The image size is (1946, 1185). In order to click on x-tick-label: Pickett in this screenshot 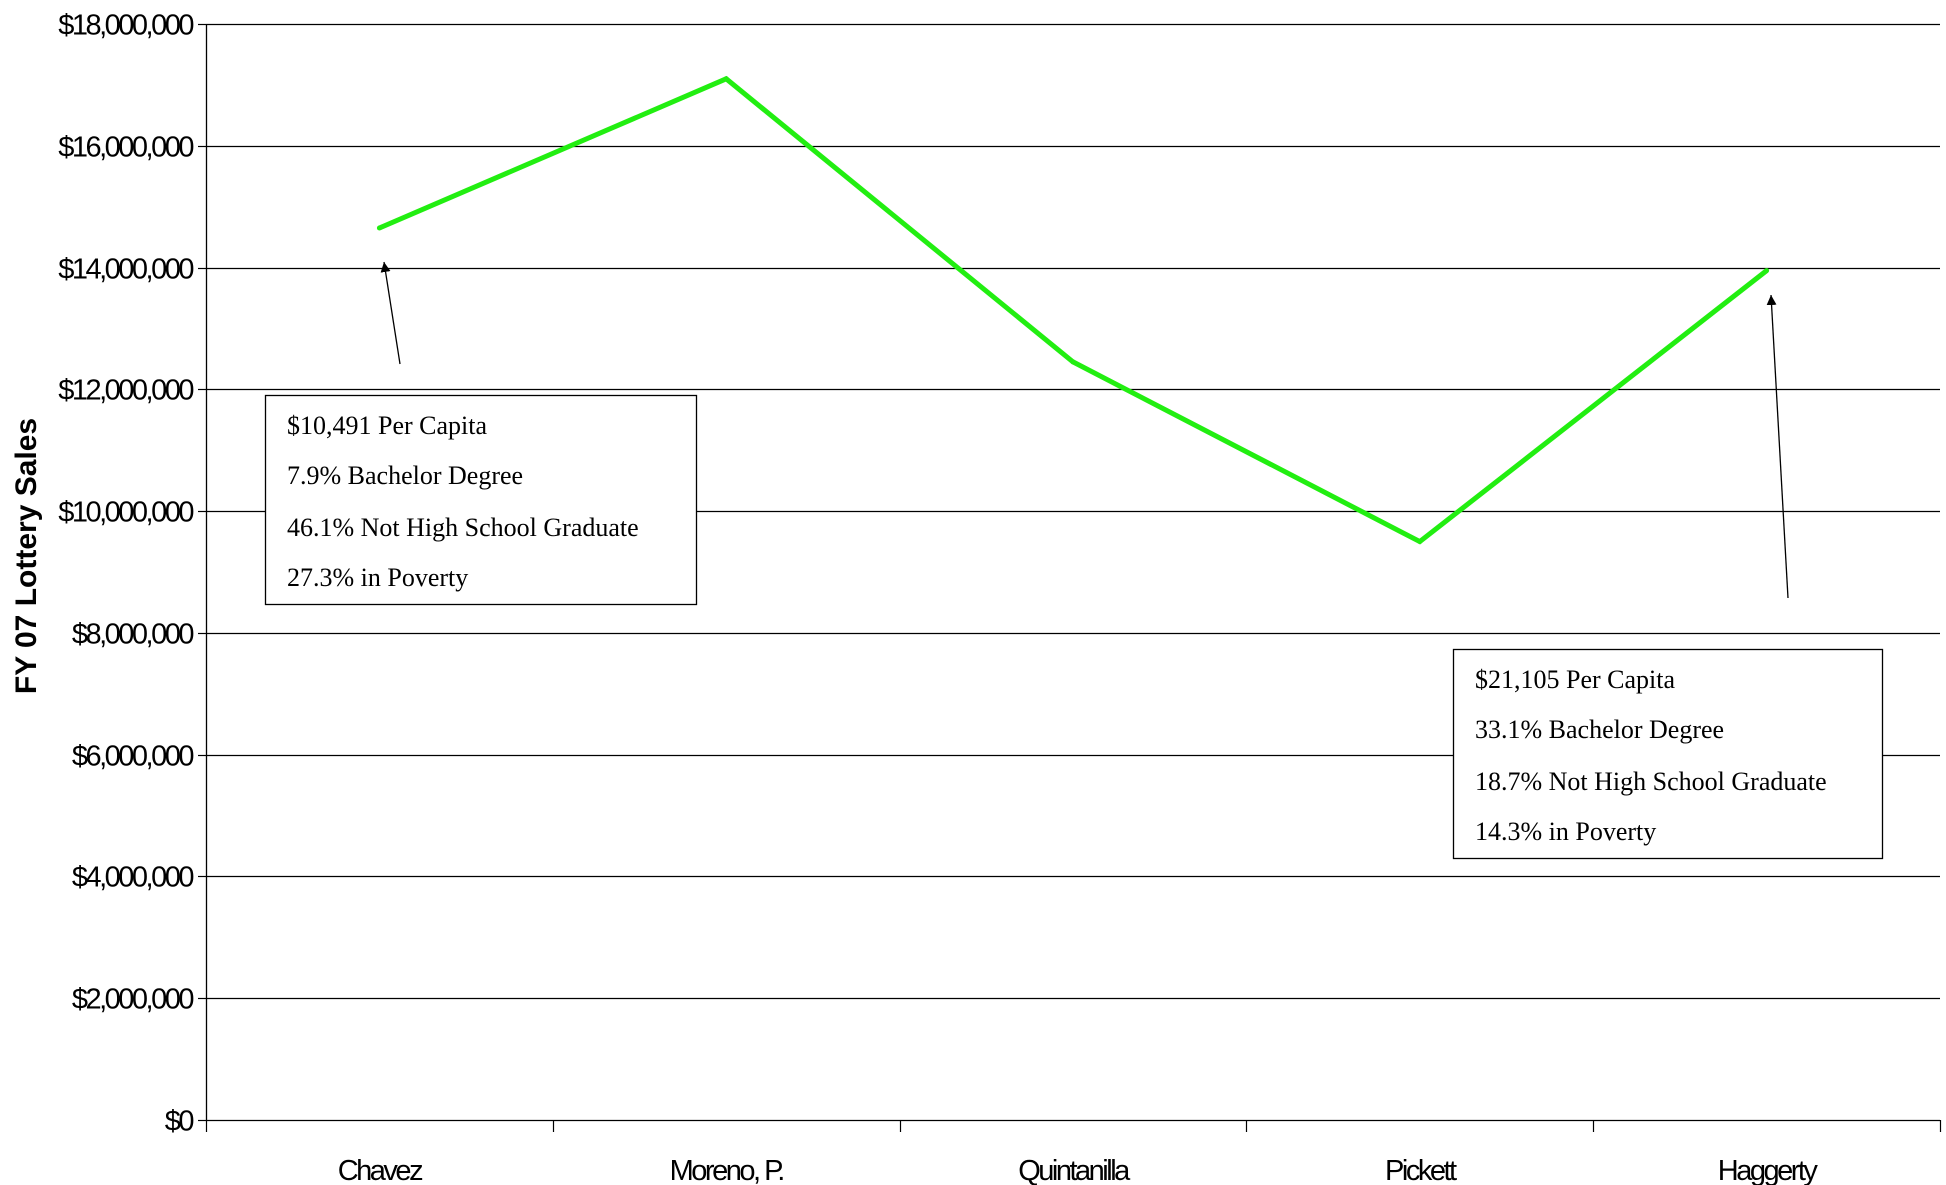, I will do `click(1421, 1170)`.